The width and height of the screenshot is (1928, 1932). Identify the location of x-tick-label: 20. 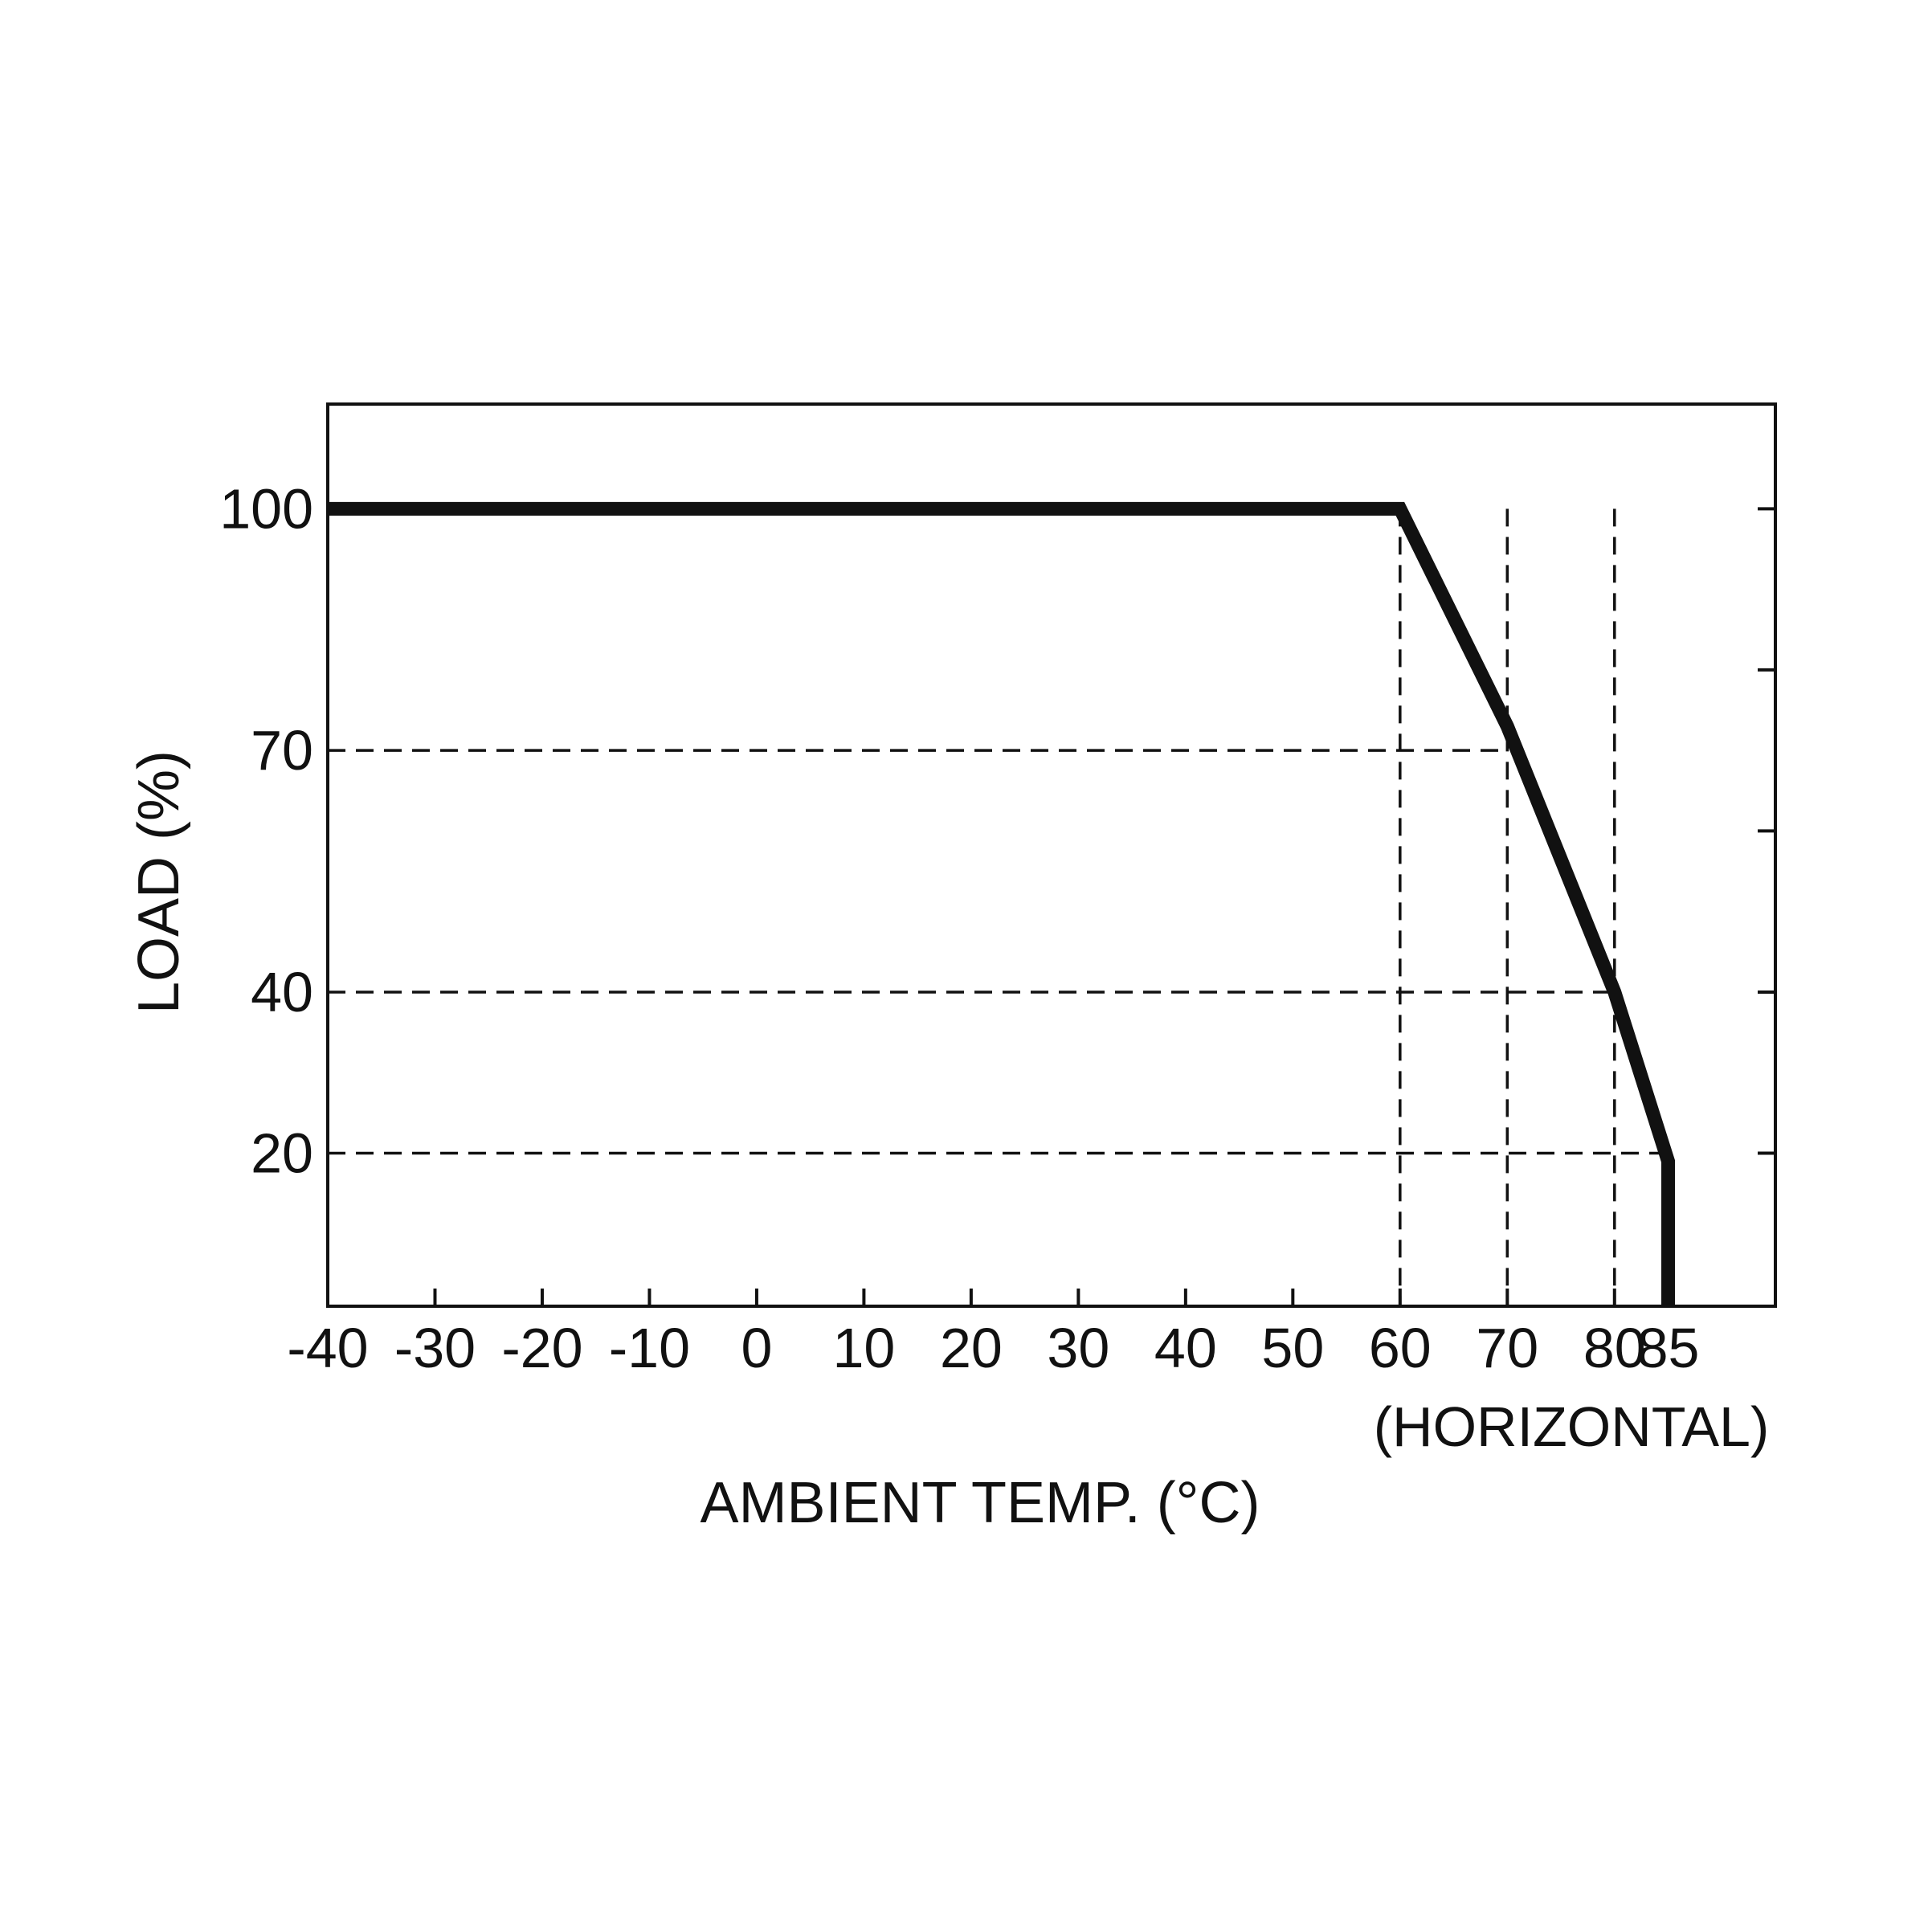
(972, 1348).